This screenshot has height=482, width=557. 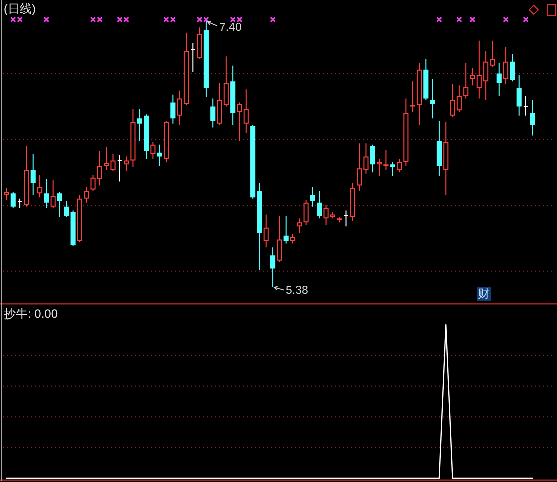 What do you see at coordinates (484, 294) in the screenshot?
I see `annotation: 财` at bounding box center [484, 294].